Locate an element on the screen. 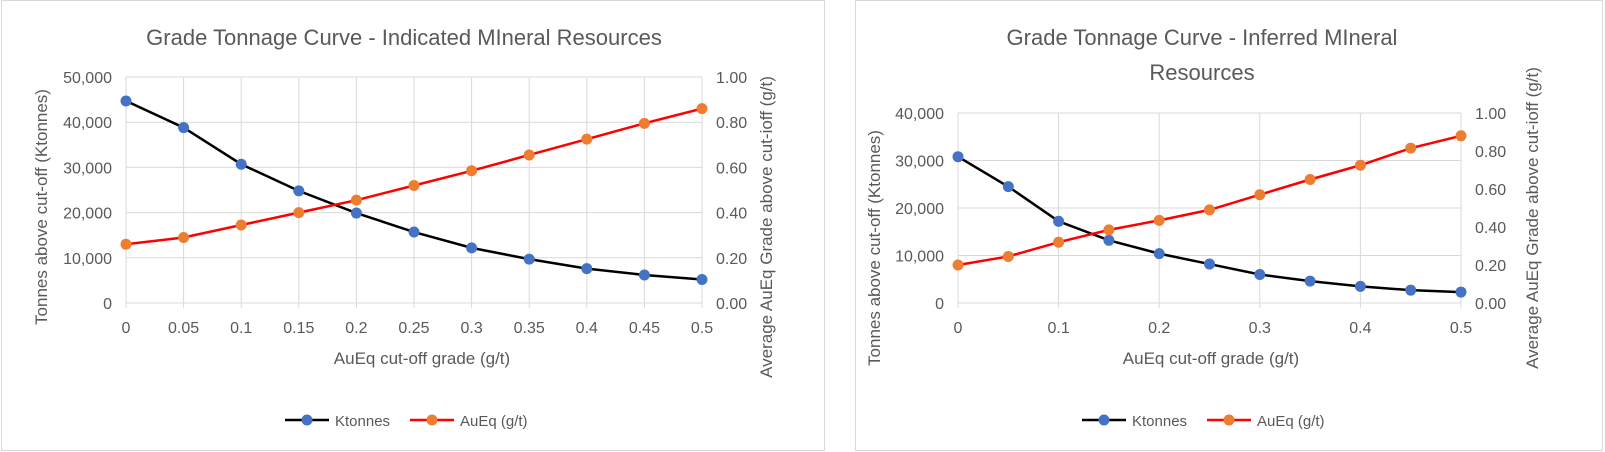  y-tick-label: 10,000 is located at coordinates (87, 259).